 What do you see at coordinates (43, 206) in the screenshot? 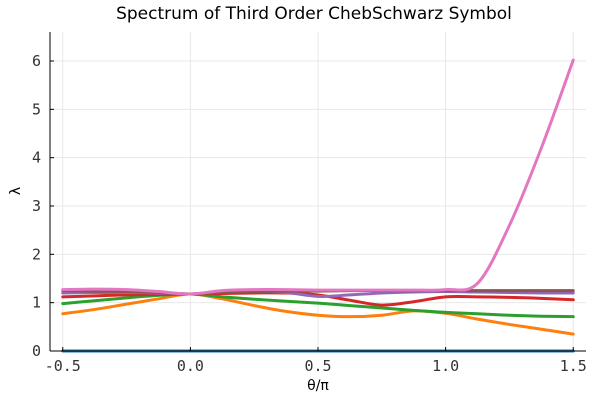
I see `y-ticks: 0 1 2 3 4 5 6` at bounding box center [43, 206].